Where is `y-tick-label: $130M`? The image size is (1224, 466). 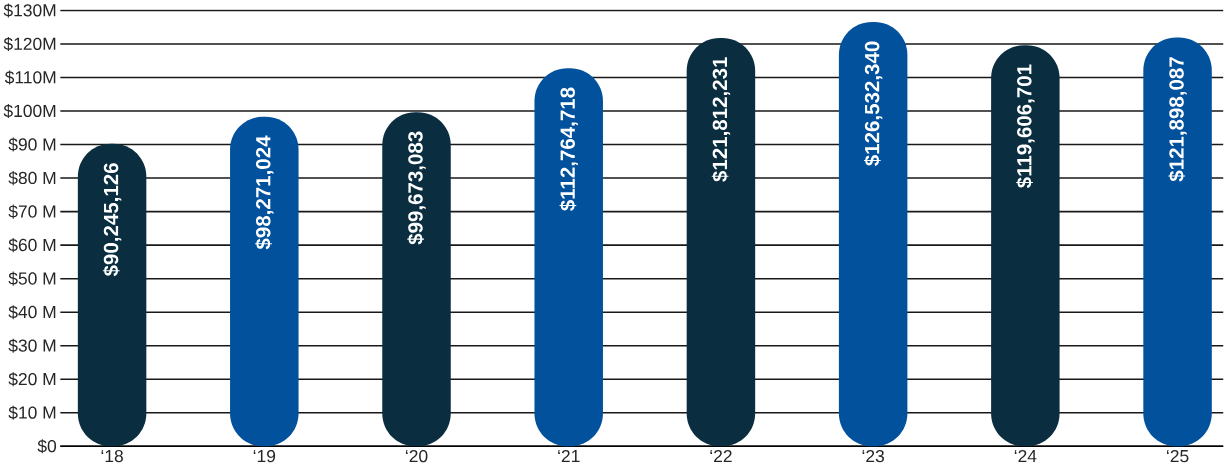
y-tick-label: $130M is located at coordinates (29, 10).